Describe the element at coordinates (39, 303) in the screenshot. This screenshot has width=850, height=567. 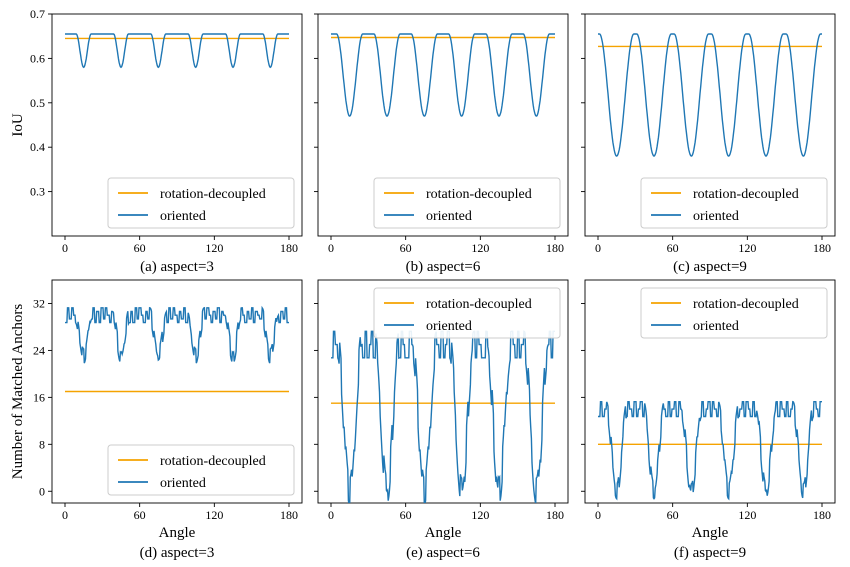
I see `y-tick-label: 32` at that location.